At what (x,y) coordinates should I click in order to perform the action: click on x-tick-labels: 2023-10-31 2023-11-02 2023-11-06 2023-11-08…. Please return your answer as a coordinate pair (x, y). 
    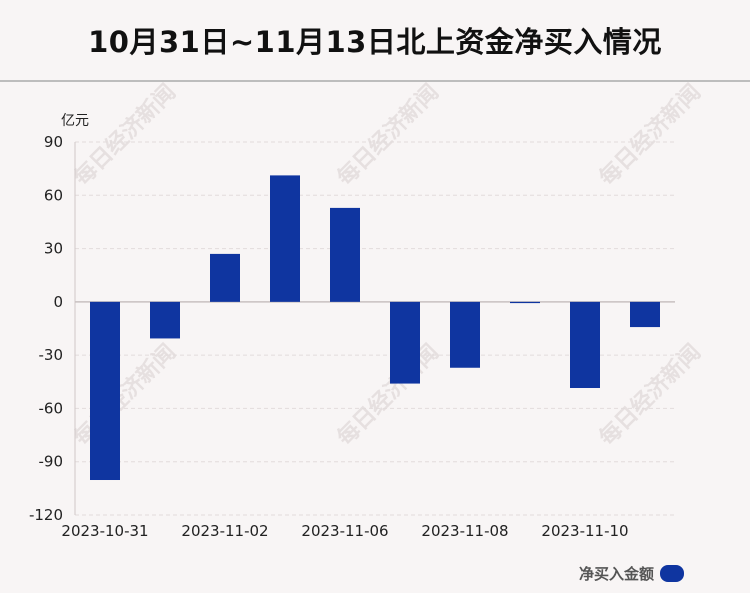
    Looking at the image, I should click on (344, 531).